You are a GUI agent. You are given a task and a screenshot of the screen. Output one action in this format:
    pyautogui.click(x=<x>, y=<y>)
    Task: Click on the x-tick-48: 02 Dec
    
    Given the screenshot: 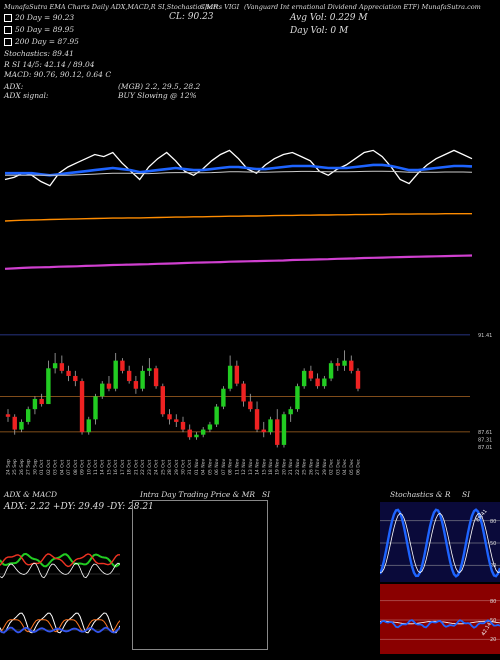 What is the action you would take?
    pyautogui.click(x=332, y=466)
    